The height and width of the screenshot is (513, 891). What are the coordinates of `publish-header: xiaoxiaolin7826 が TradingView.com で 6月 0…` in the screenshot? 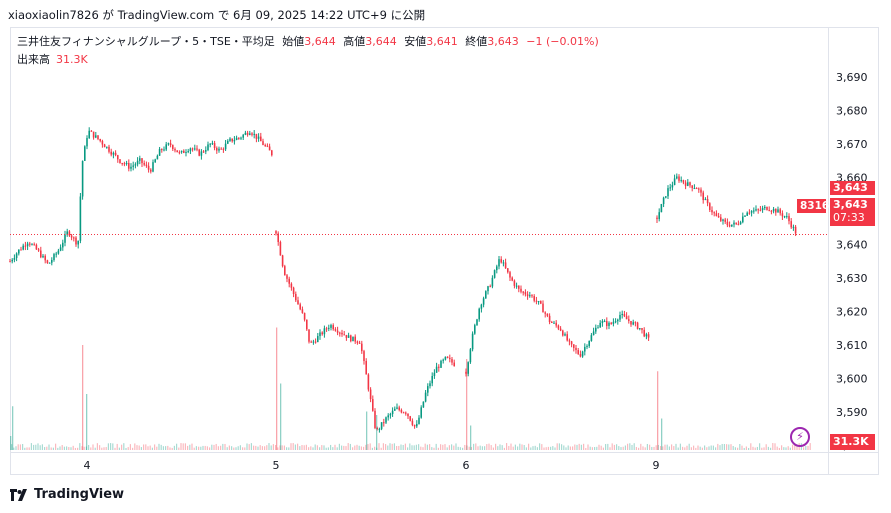 It's located at (217, 15).